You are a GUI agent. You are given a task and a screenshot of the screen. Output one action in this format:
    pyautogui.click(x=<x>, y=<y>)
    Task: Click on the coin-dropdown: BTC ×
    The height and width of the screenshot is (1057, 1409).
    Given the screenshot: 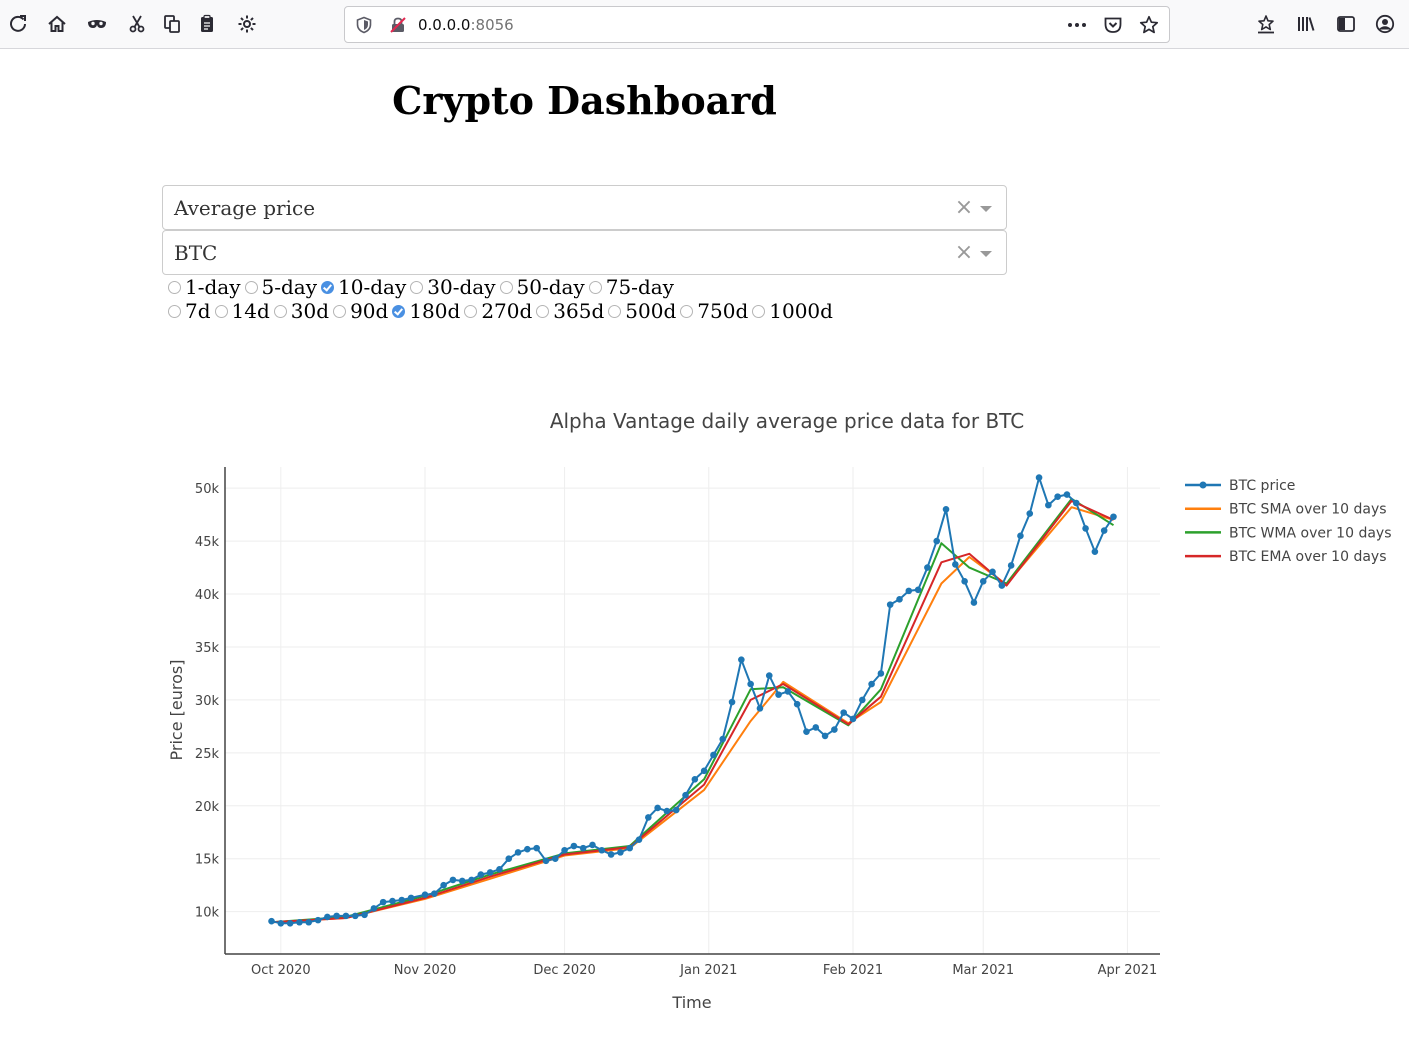 What is the action you would take?
    pyautogui.click(x=584, y=252)
    